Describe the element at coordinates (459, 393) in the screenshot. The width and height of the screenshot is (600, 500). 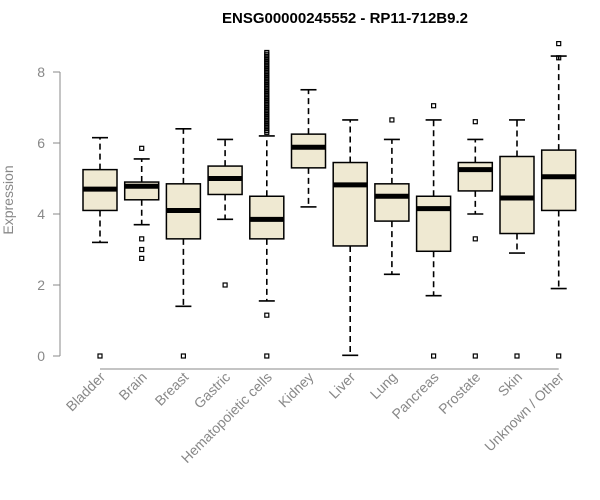
I see `x-category-label: Prostate` at that location.